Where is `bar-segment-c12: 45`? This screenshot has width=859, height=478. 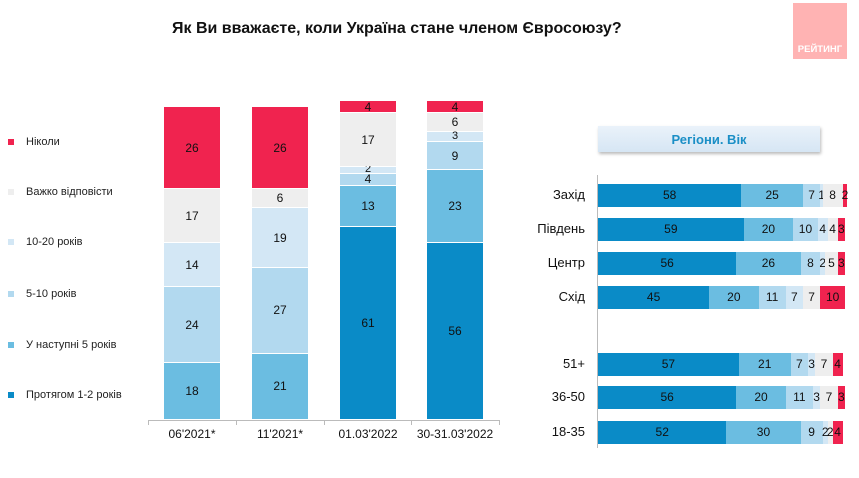 bar-segment-c12: 45 is located at coordinates (654, 297).